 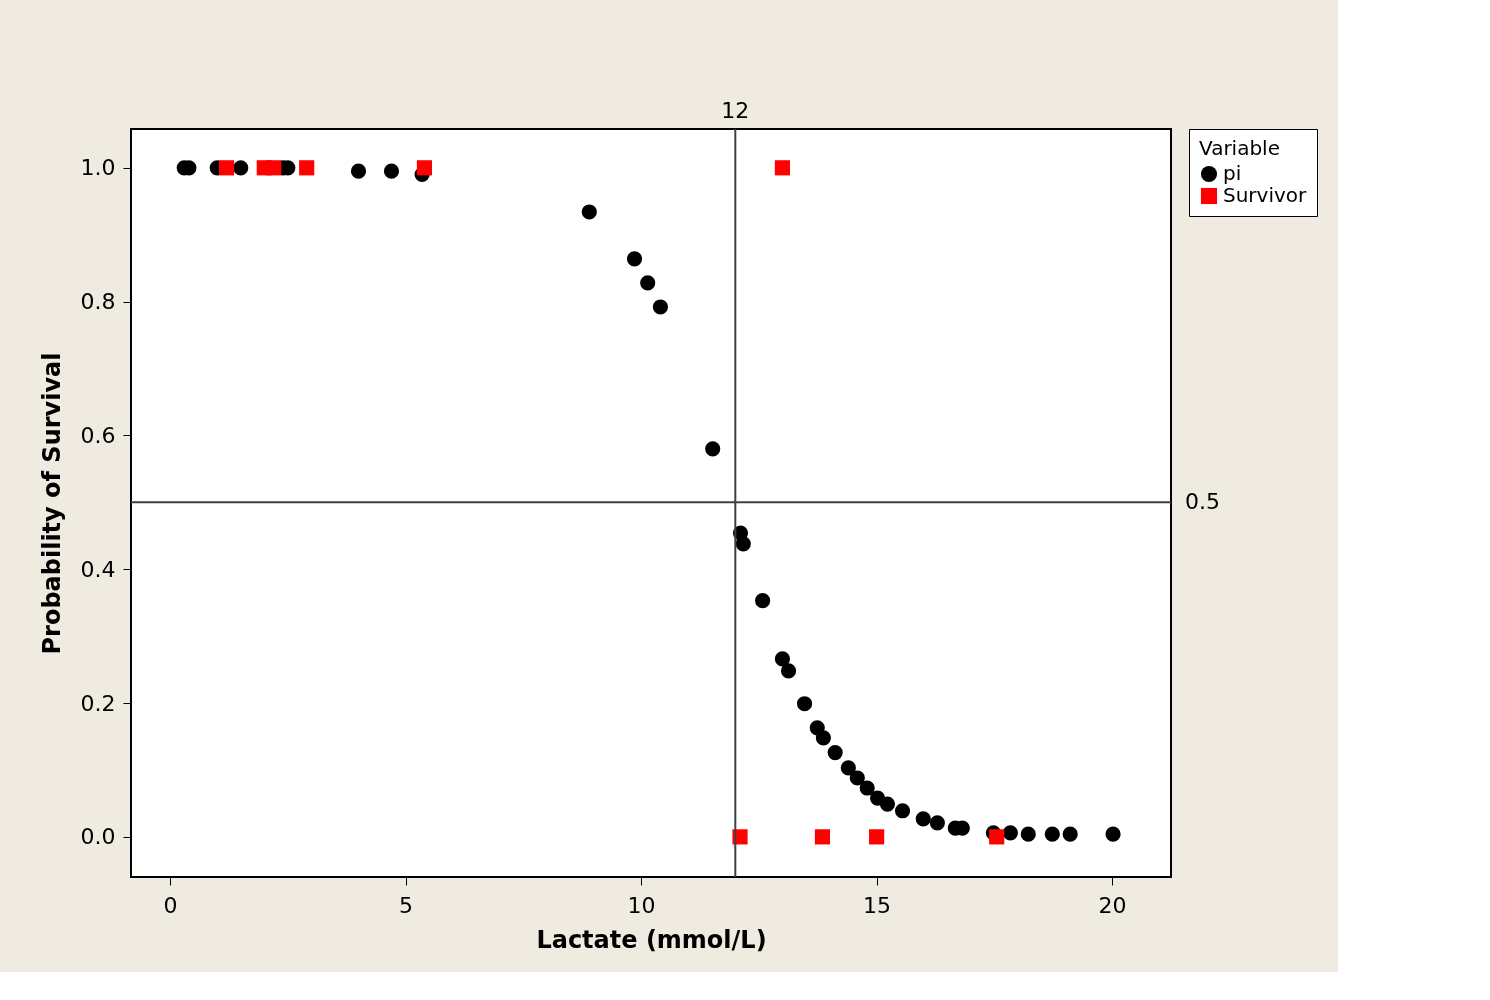 I want to click on x-tick-label: 5, so click(x=406, y=905).